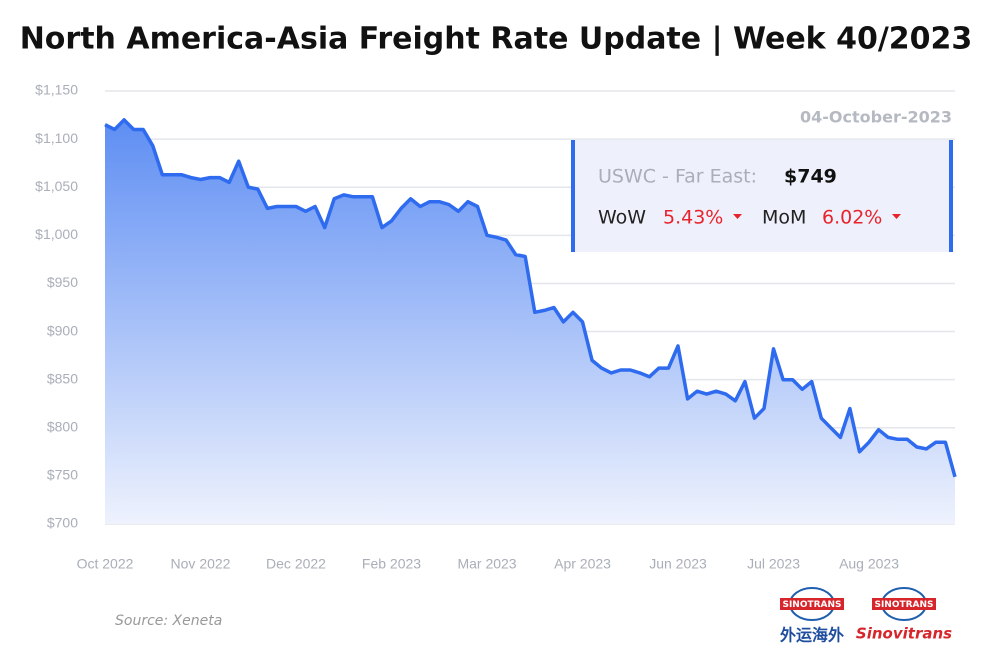  What do you see at coordinates (677, 177) in the screenshot?
I see `route-label: USWC - Far East:` at bounding box center [677, 177].